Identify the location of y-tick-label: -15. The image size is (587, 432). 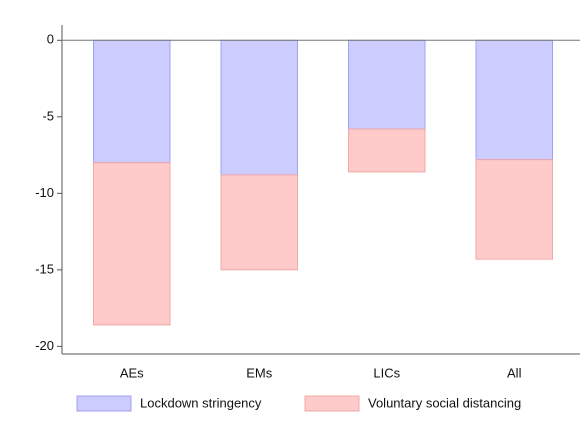
(44, 268).